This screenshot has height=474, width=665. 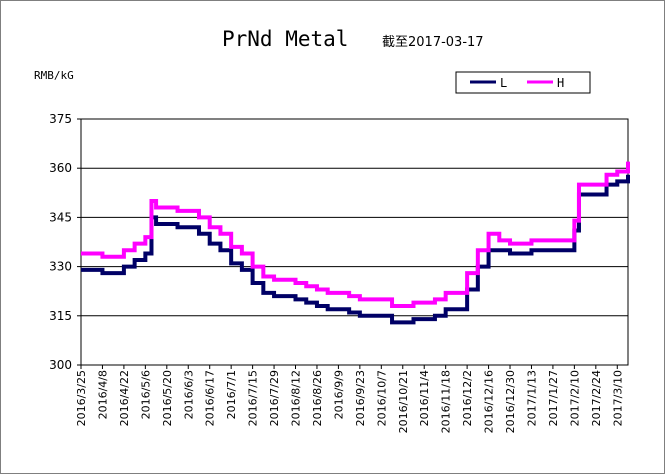 What do you see at coordinates (403, 401) in the screenshot?
I see `x-tick-label: 2016/10/21` at bounding box center [403, 401].